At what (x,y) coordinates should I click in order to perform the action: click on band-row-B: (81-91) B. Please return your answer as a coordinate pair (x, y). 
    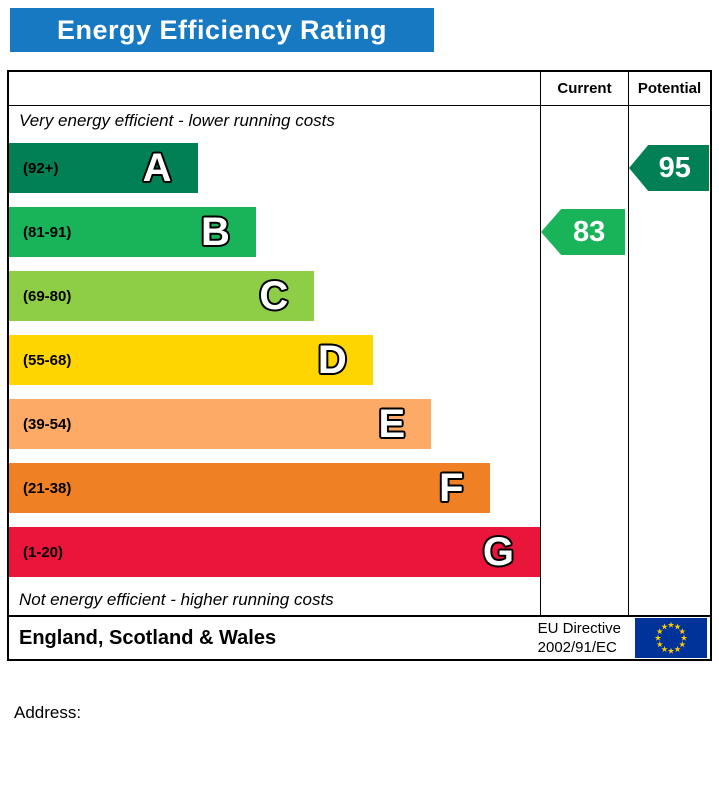
    Looking at the image, I should click on (274, 232).